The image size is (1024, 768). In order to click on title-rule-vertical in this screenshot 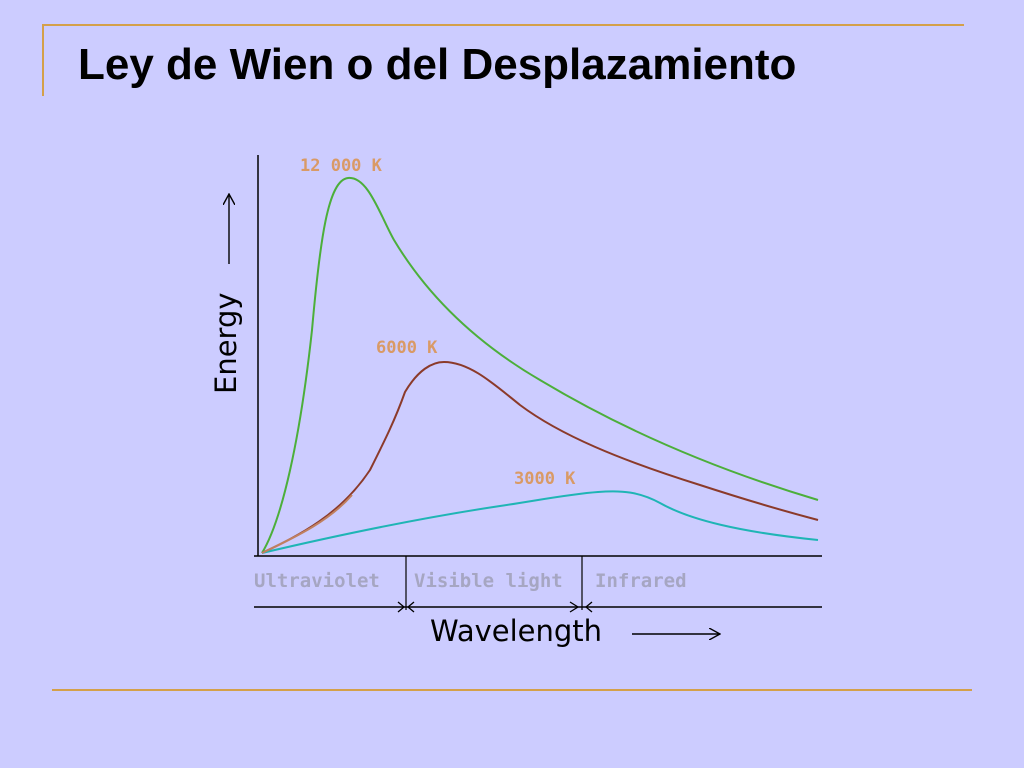, I will do `click(43, 60)`.